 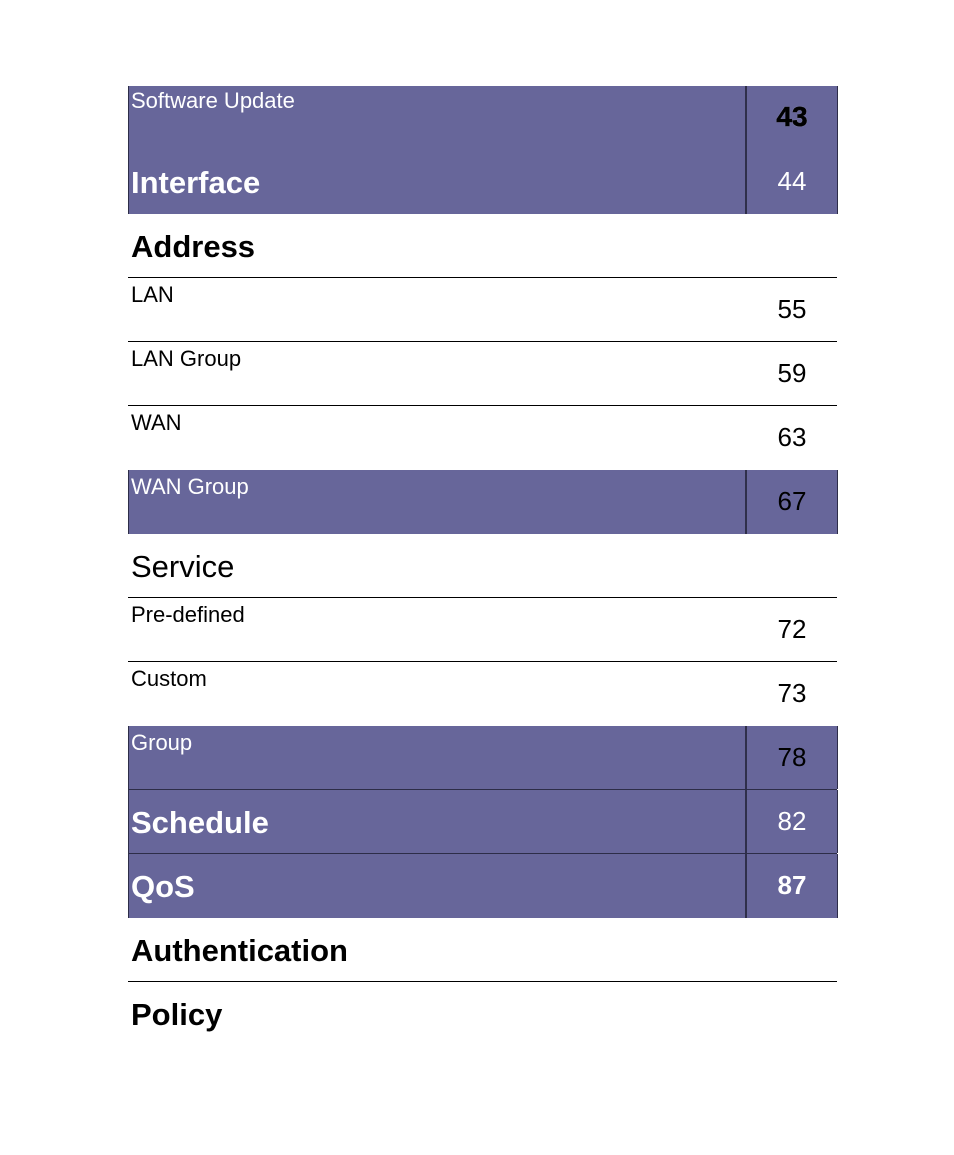 I want to click on toc-row-policy: Policy, so click(x=482, y=1014).